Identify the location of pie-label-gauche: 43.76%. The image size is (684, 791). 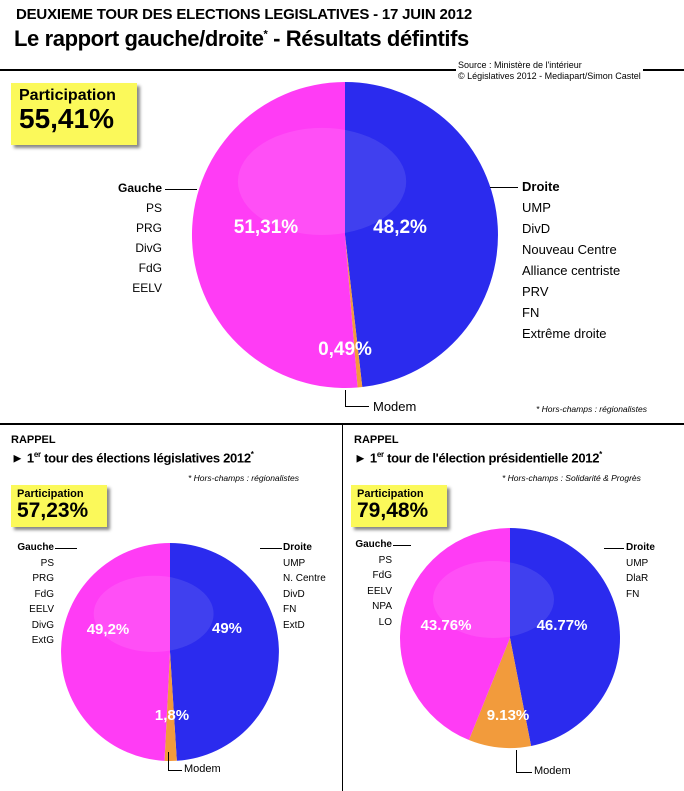
(446, 625).